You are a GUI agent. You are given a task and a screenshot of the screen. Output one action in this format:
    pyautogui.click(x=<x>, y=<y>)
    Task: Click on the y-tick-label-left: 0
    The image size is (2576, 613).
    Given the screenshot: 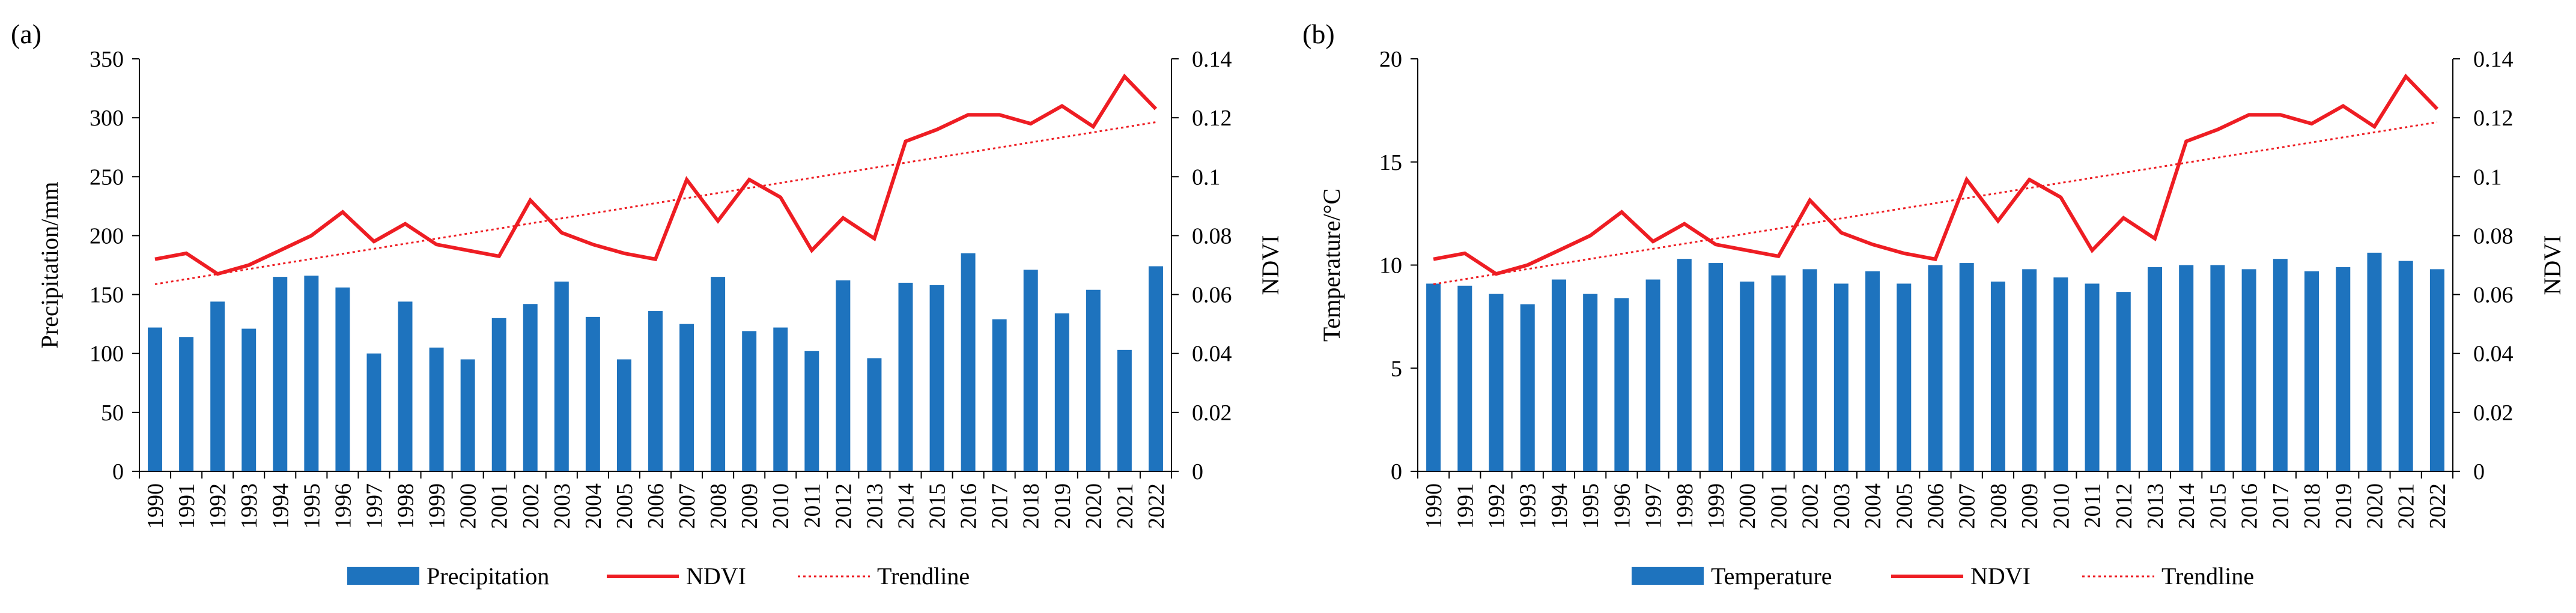 What is the action you would take?
    pyautogui.click(x=1396, y=472)
    